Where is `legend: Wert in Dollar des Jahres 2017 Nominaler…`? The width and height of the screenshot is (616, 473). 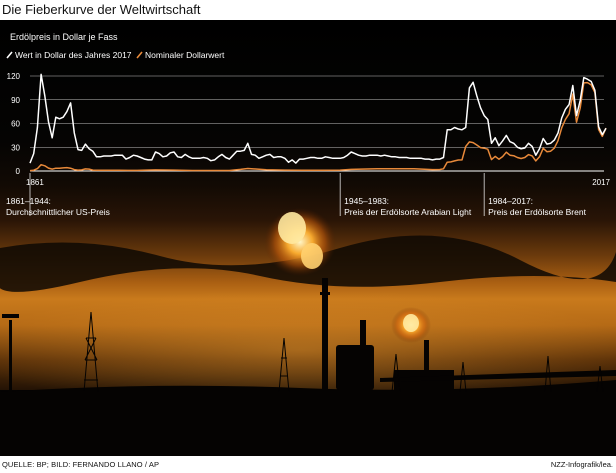
legend: Wert in Dollar des Jahres 2017 Nominaler… is located at coordinates (115, 55).